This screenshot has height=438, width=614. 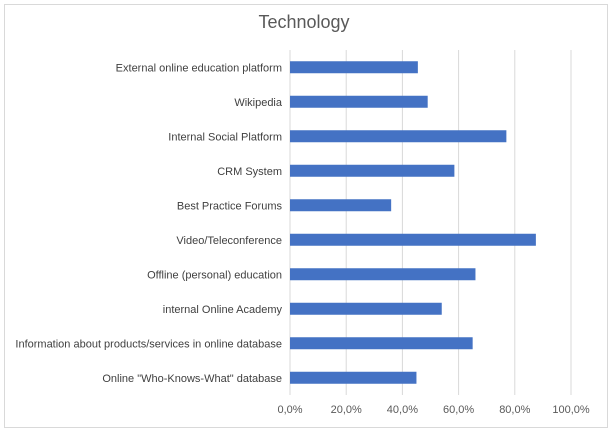 I want to click on category-label: CRM System, so click(x=249, y=172).